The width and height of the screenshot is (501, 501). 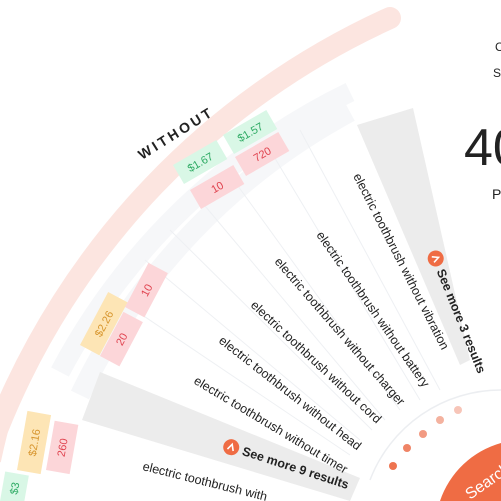 What do you see at coordinates (124, 314) in the screenshot?
I see `metric-cells-mid: $2.26 20 10` at bounding box center [124, 314].